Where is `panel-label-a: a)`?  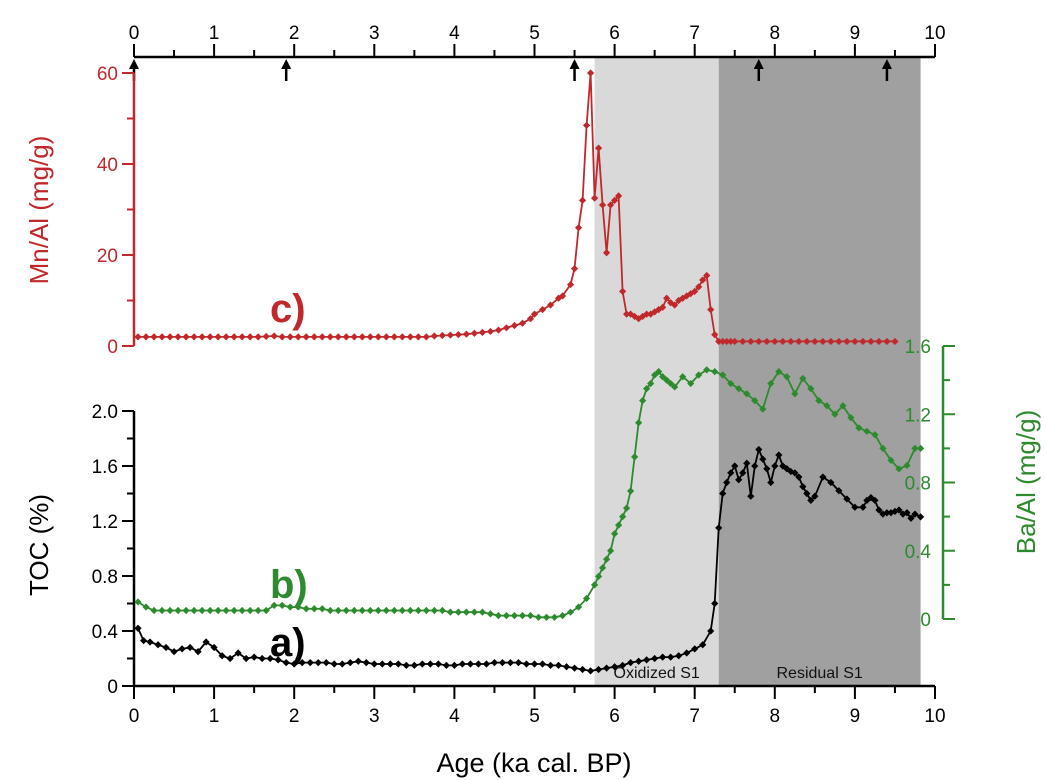
panel-label-a: a) is located at coordinates (288, 643).